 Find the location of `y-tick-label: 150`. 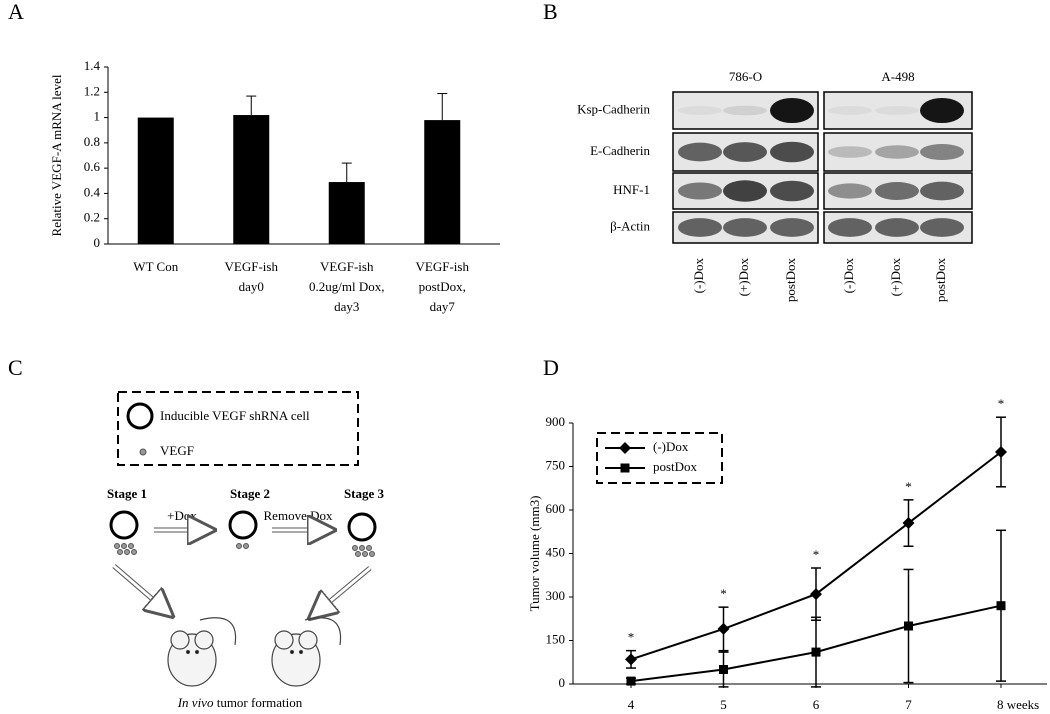

y-tick-label: 150 is located at coordinates (556, 638).